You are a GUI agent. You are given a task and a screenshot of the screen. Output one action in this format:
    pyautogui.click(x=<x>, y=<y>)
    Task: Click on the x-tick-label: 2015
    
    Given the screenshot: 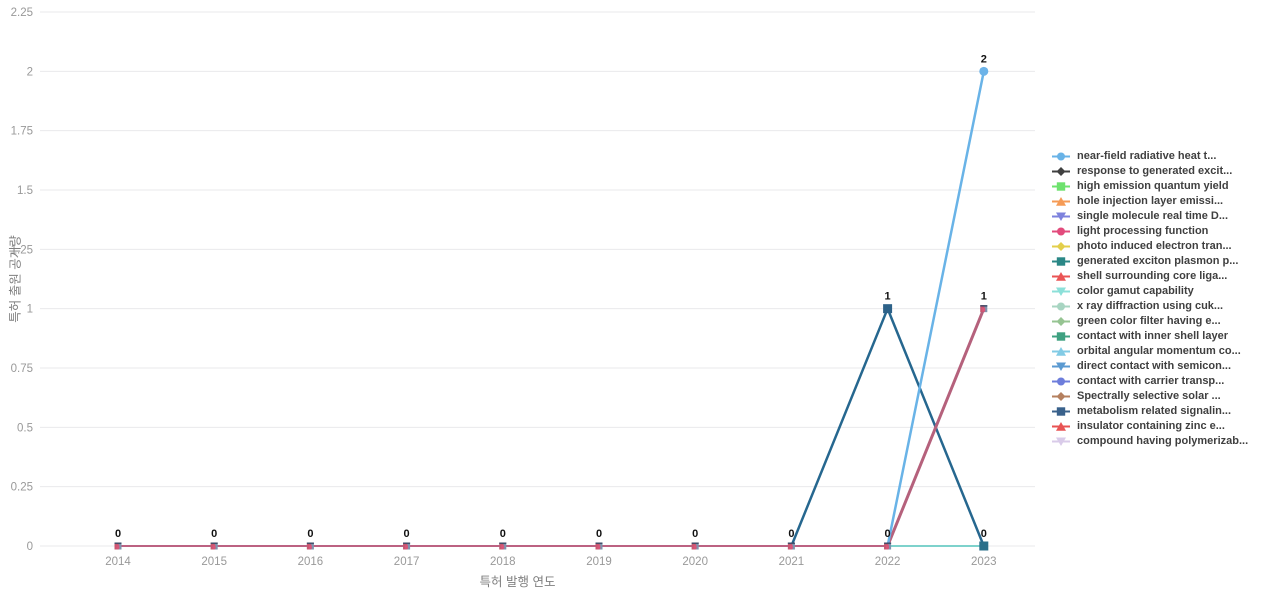 What is the action you would take?
    pyautogui.click(x=214, y=562)
    